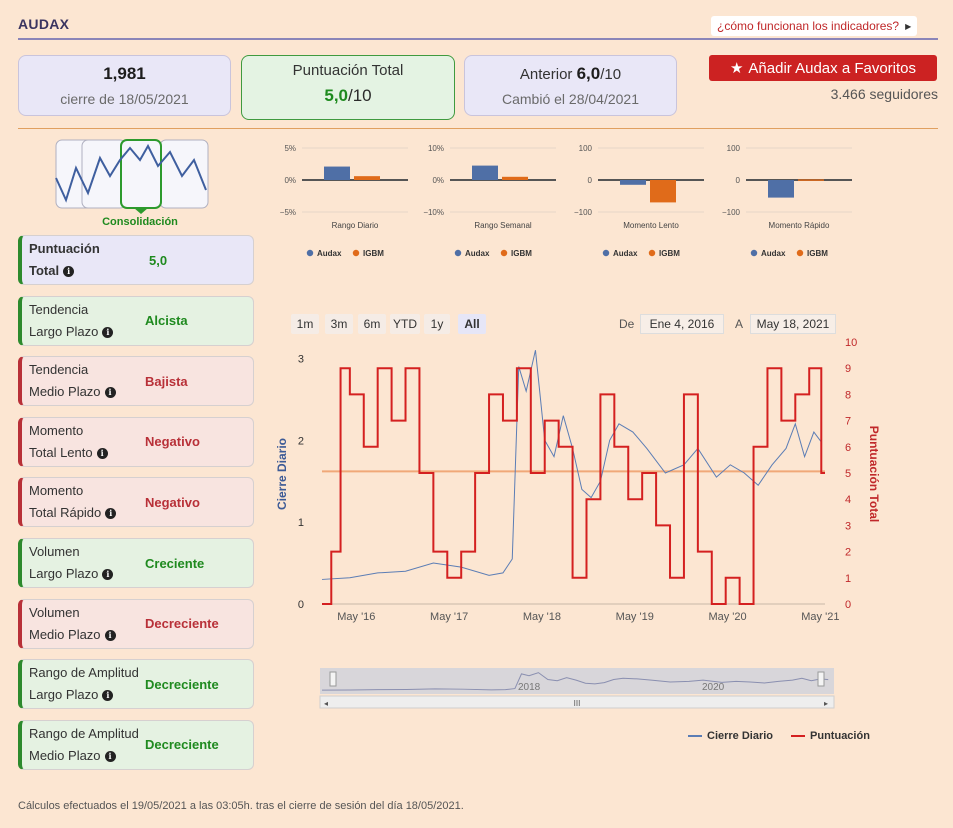 The width and height of the screenshot is (953, 828). What do you see at coordinates (727, 617) in the screenshot?
I see `x-tick-label: May '20` at bounding box center [727, 617].